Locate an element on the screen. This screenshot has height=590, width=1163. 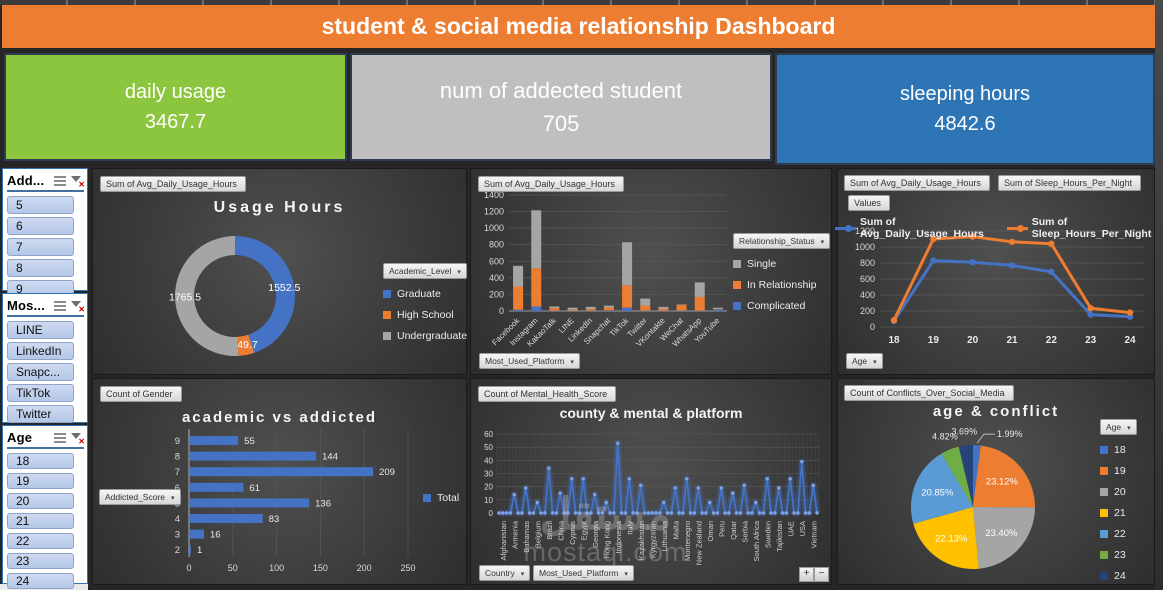
legend-item: Graduate is located at coordinates (425, 294).